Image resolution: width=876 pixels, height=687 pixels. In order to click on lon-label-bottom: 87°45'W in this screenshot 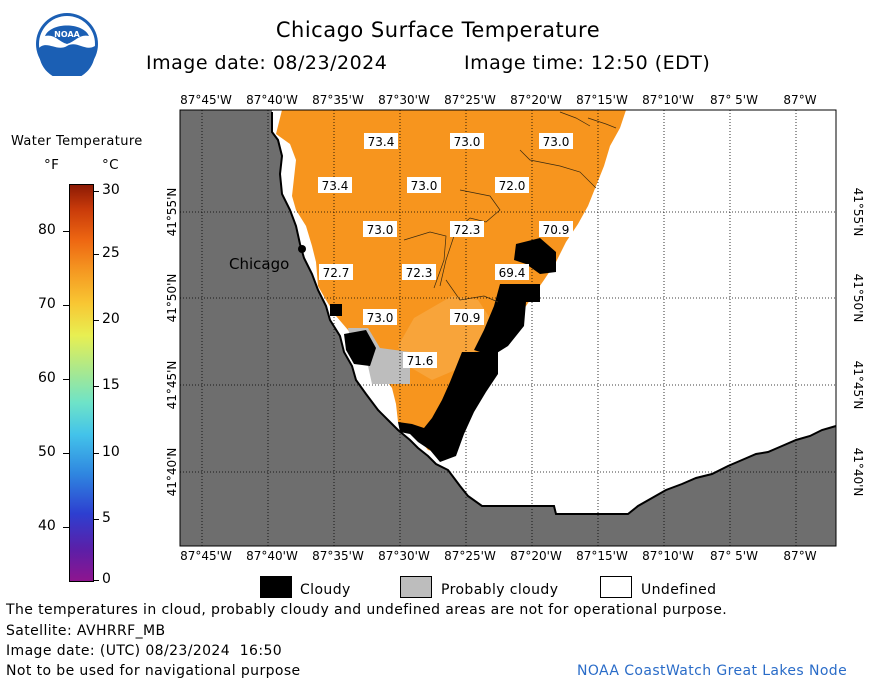, I will do `click(206, 556)`.